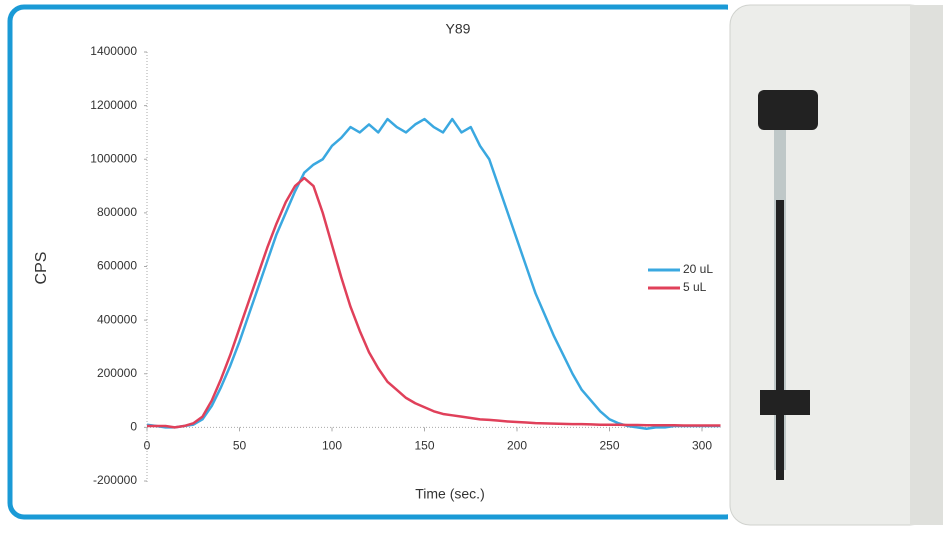 This screenshot has height=549, width=943. What do you see at coordinates (117, 373) in the screenshot?
I see `y-tick-label: 200000` at bounding box center [117, 373].